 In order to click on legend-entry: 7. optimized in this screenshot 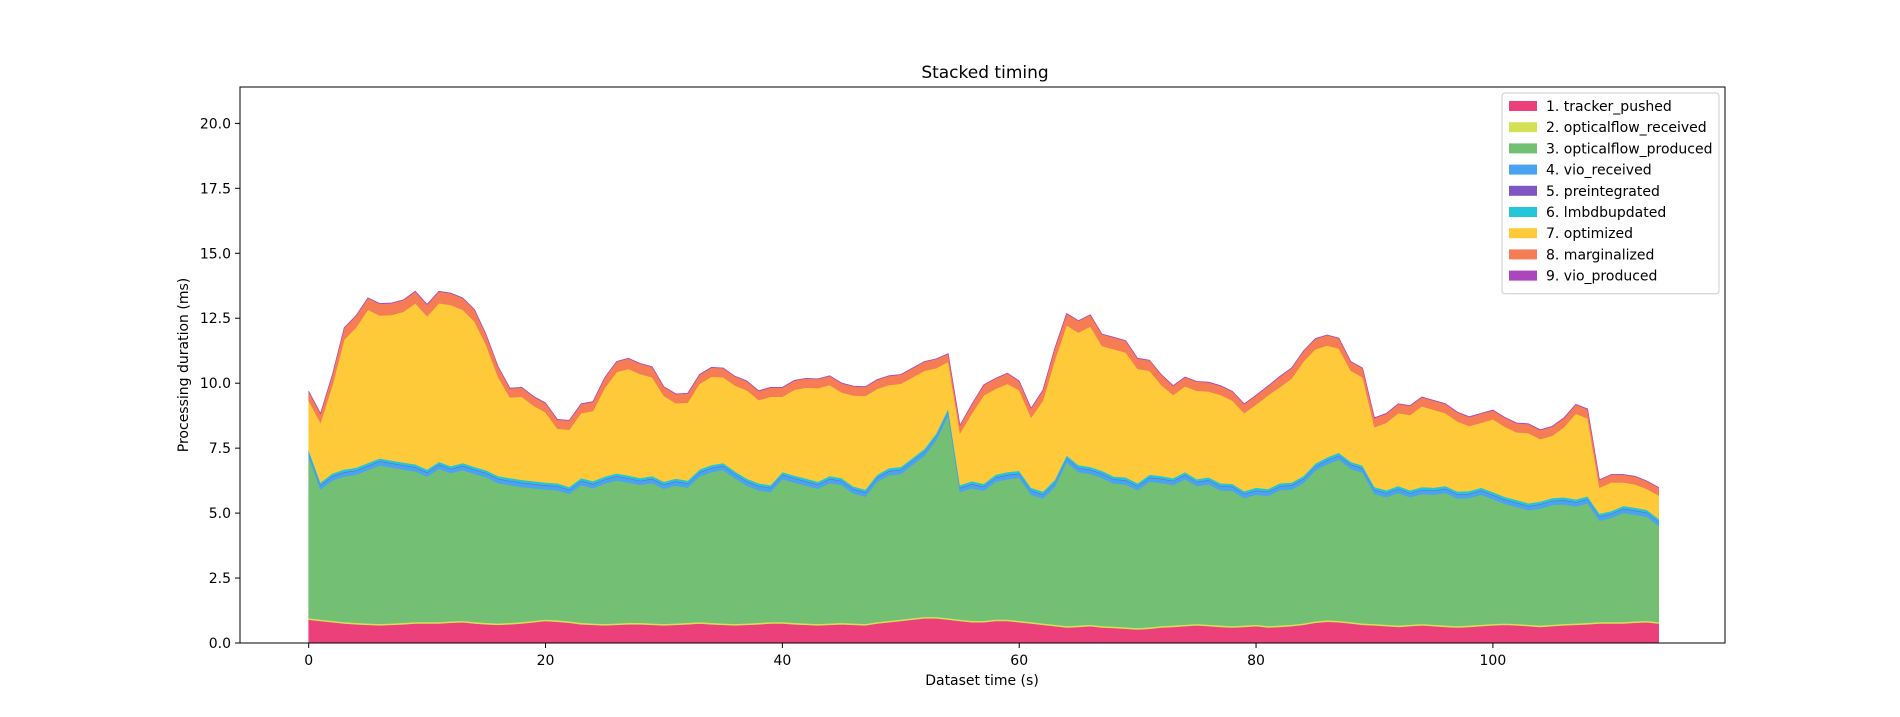, I will do `click(1589, 234)`.